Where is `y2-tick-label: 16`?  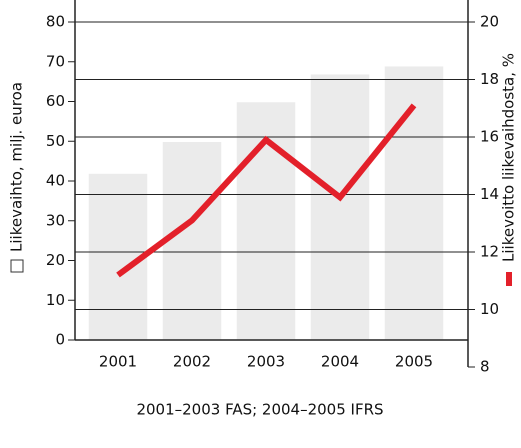 y2-tick-label: 16 is located at coordinates (489, 137).